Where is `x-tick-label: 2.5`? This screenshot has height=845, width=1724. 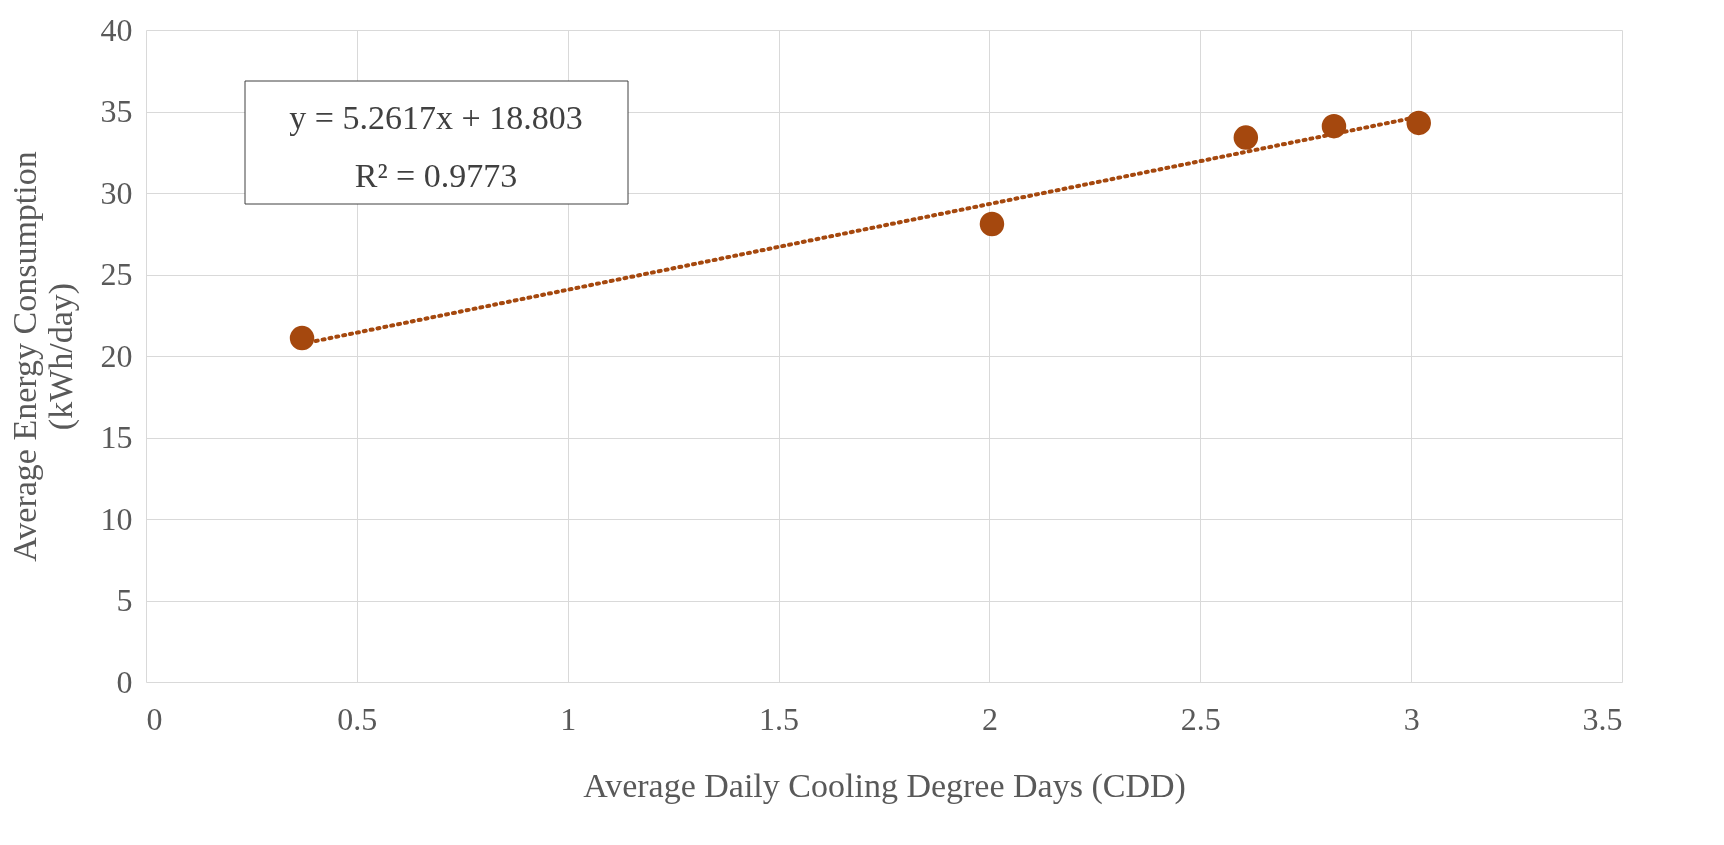 x-tick-label: 2.5 is located at coordinates (1200, 718).